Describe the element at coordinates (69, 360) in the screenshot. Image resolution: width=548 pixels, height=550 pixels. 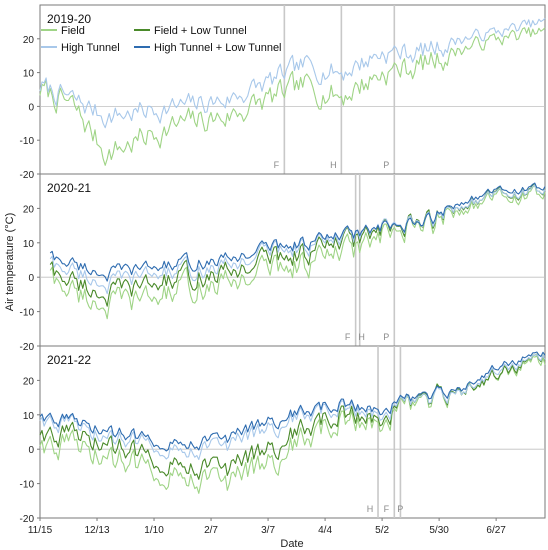
I see `panel-title: 2021-22` at that location.